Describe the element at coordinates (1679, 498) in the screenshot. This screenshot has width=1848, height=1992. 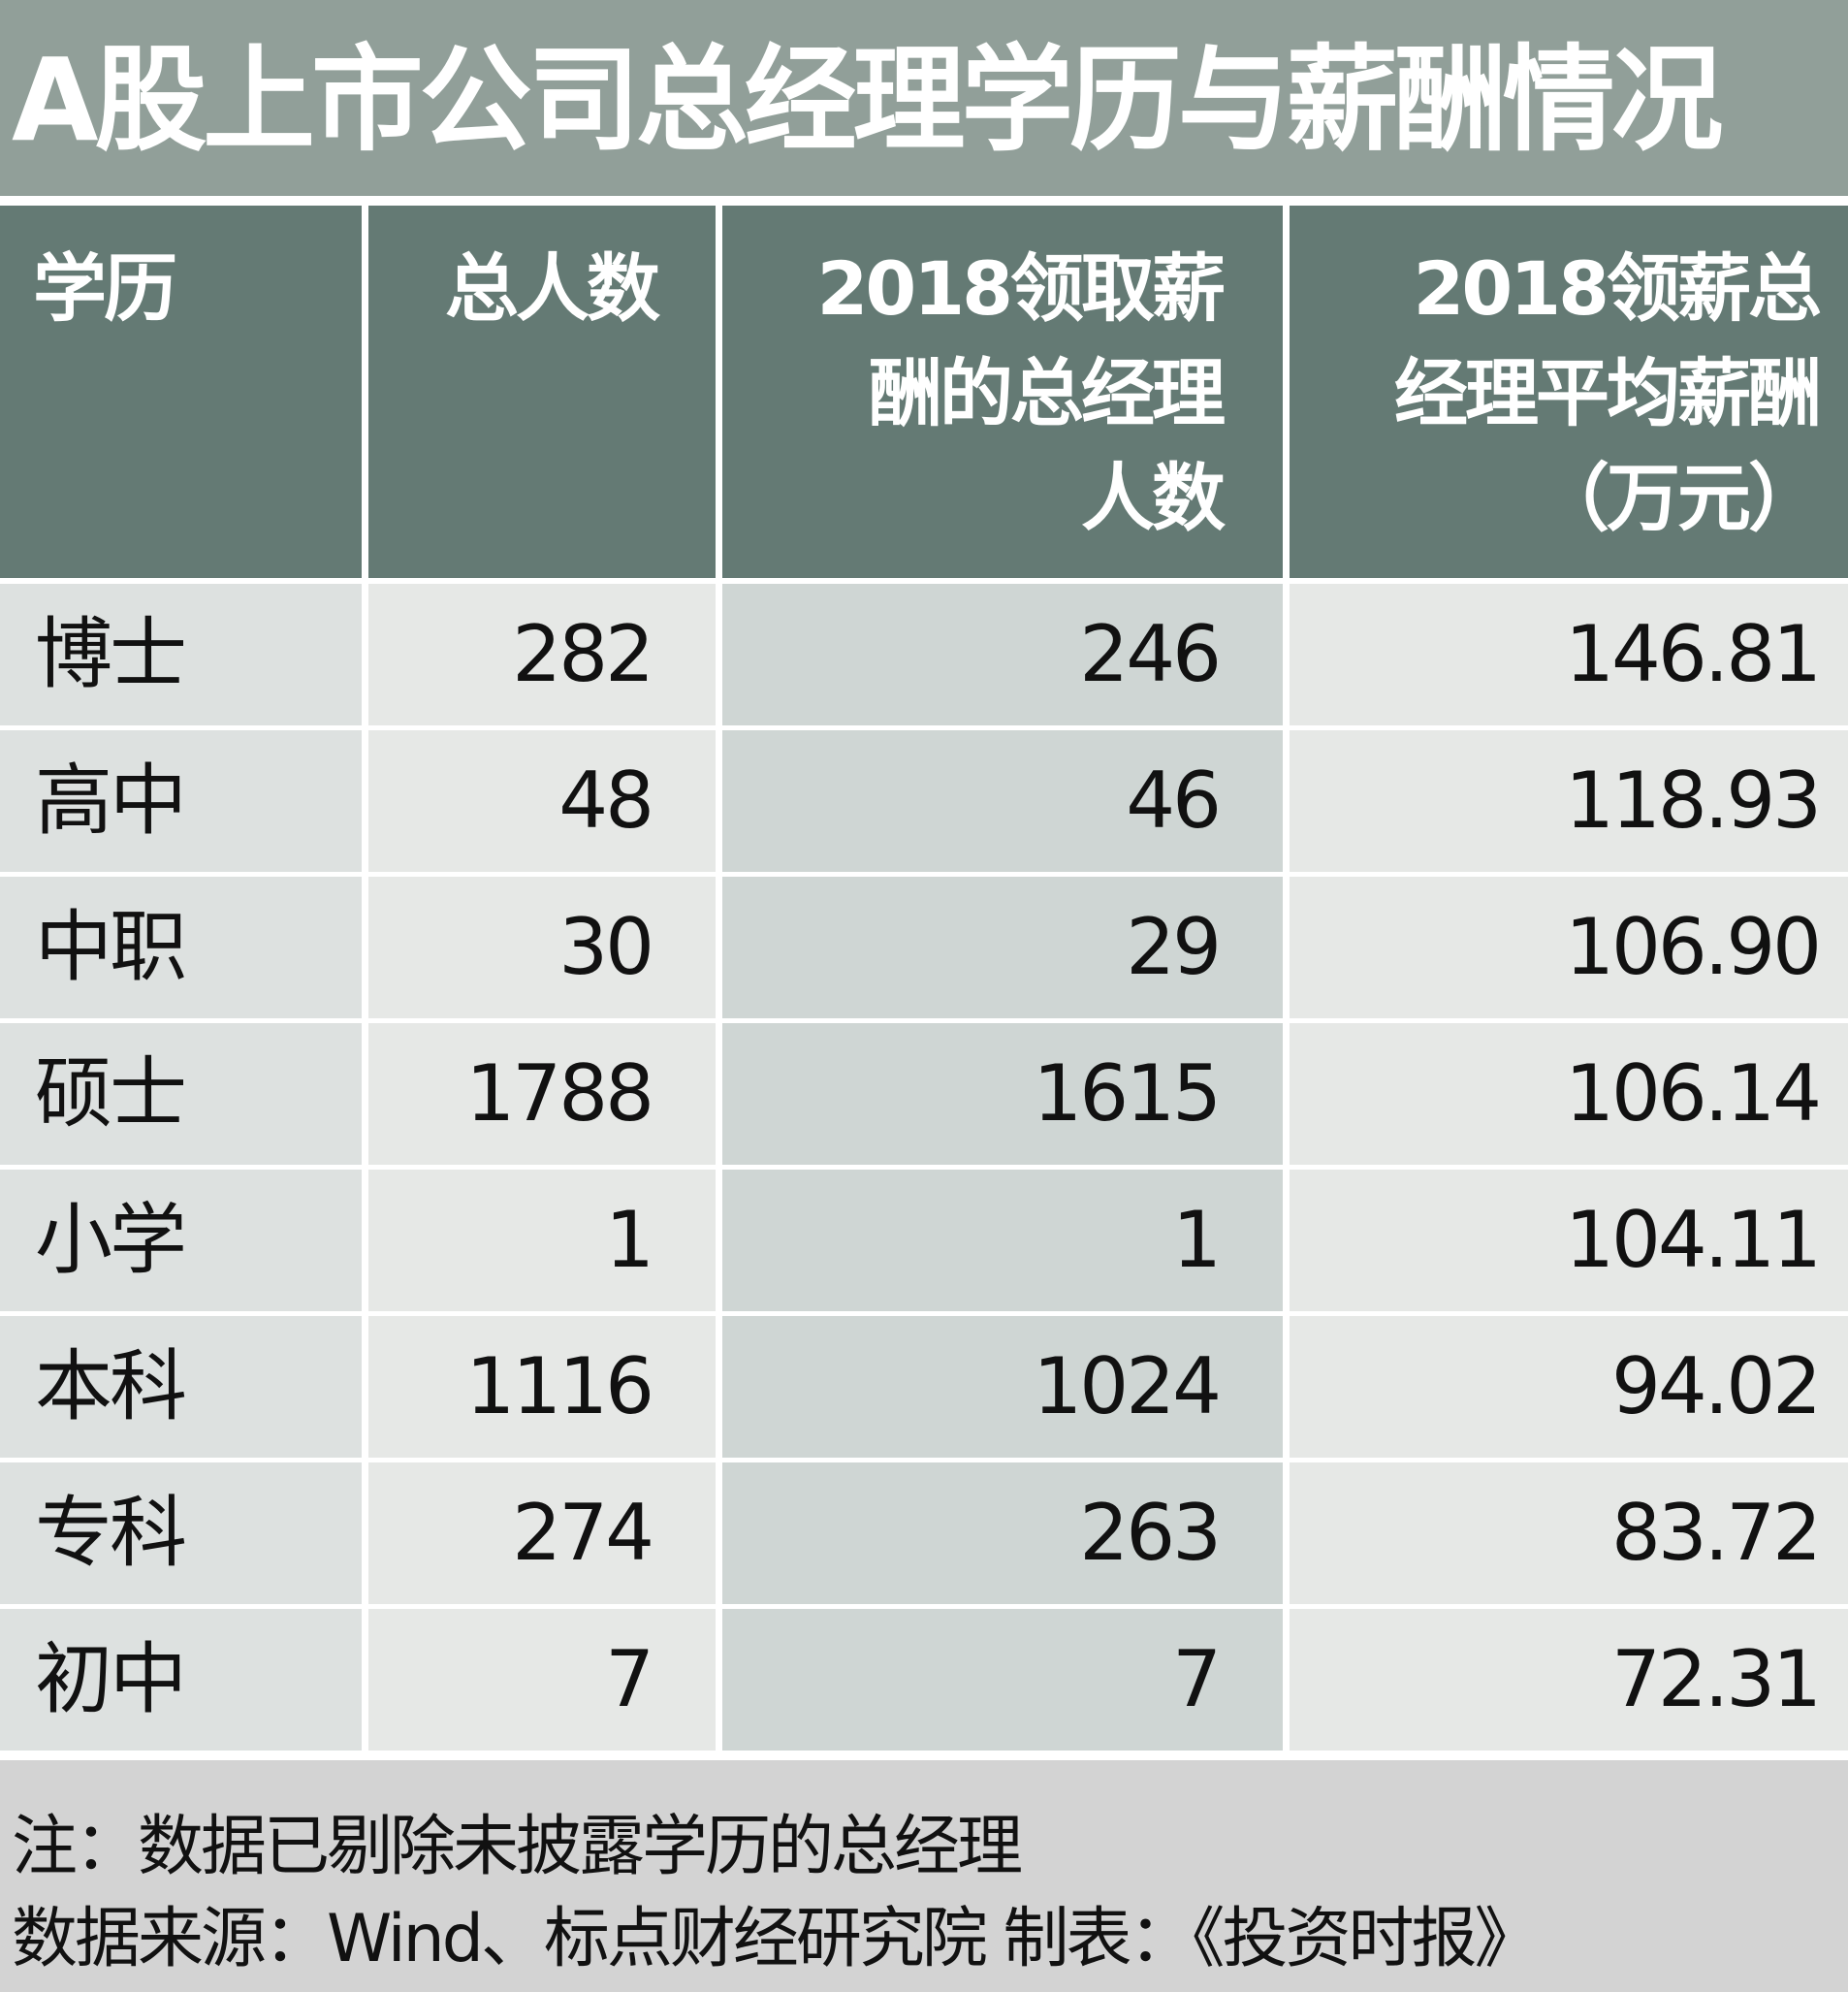
I see `header-line: （万元）` at that location.